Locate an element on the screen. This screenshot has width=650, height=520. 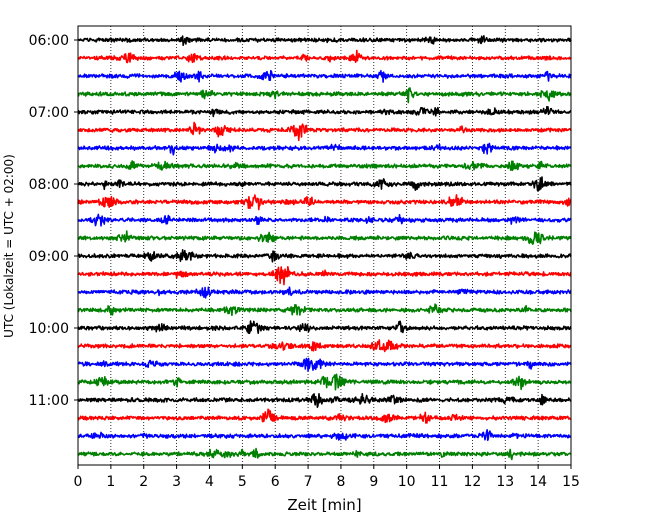
y-tick-label: 07:00 is located at coordinates (49, 113).